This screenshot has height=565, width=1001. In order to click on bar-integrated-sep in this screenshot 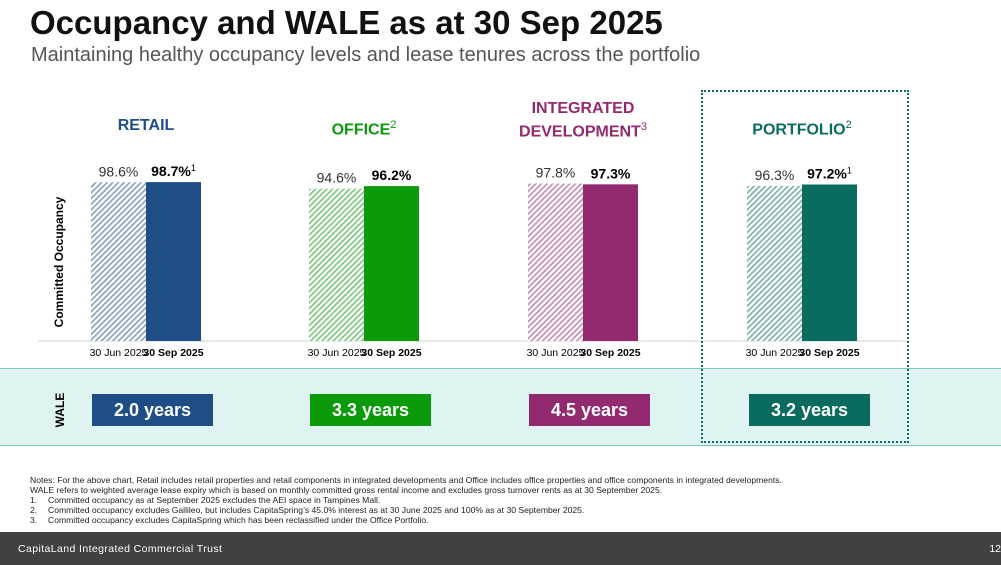, I will do `click(610, 262)`.